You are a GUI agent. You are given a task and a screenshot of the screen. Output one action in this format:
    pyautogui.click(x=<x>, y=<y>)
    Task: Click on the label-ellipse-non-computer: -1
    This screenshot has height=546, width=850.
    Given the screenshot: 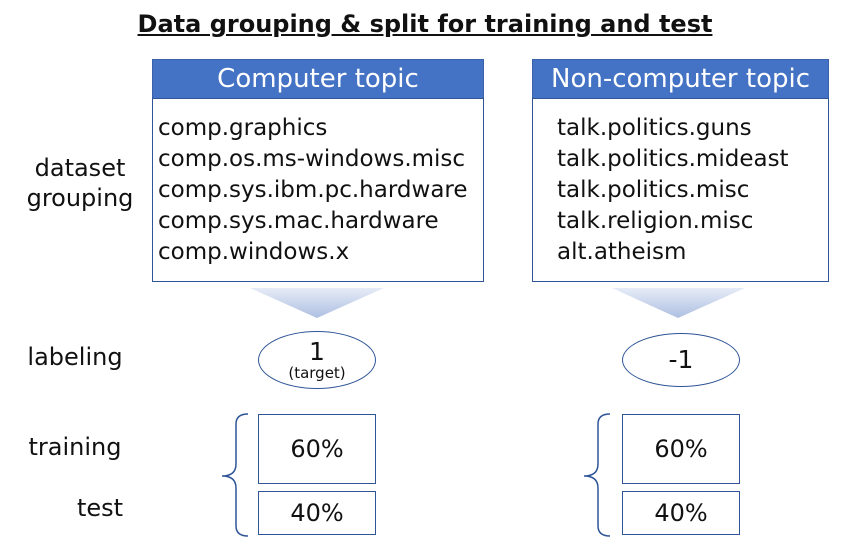 What is the action you would take?
    pyautogui.click(x=681, y=360)
    